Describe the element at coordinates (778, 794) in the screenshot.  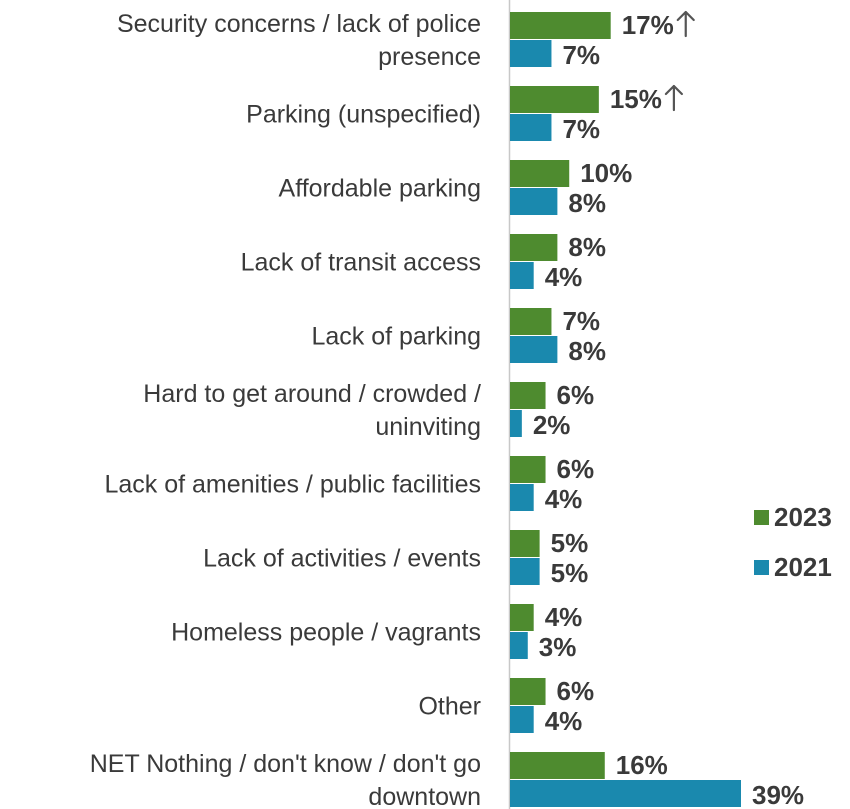
I see `value-label-2021: 39%` at that location.